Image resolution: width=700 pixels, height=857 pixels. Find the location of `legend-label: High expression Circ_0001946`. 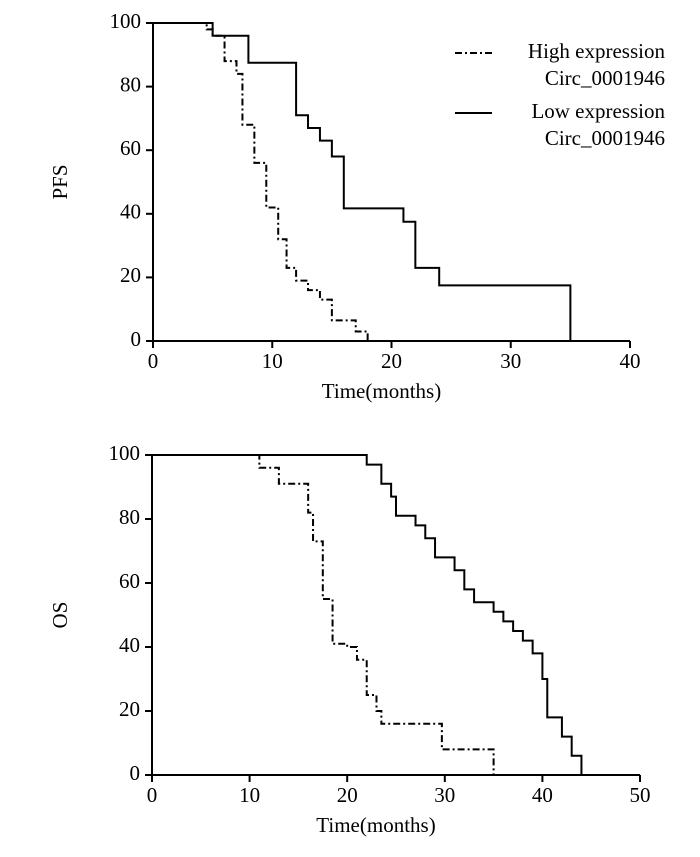

legend-label: High expression Circ_0001946 is located at coordinates (597, 64).